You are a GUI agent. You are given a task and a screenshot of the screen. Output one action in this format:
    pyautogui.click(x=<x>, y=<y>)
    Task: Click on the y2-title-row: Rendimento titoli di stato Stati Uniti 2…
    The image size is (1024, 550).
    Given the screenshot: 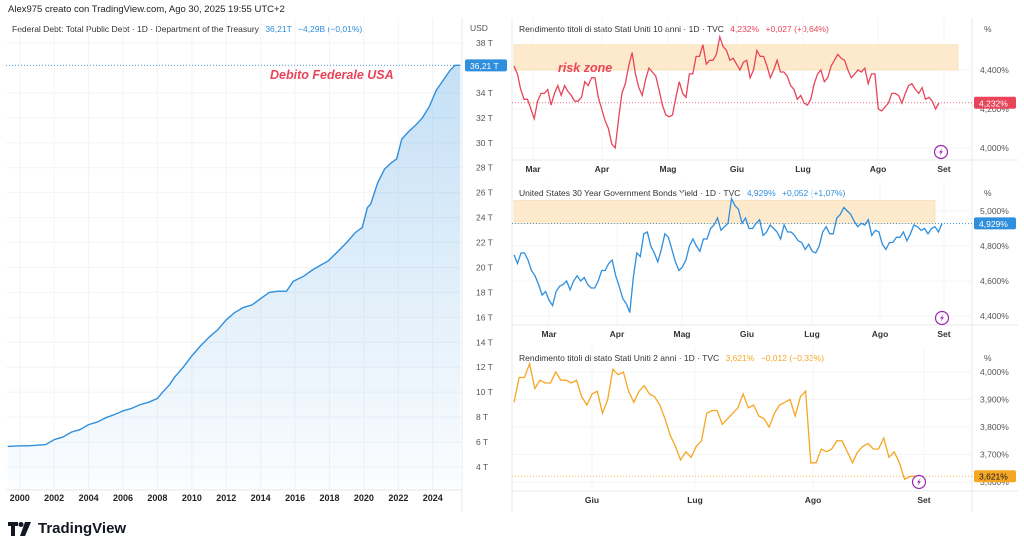 What is the action you would take?
    pyautogui.click(x=671, y=358)
    